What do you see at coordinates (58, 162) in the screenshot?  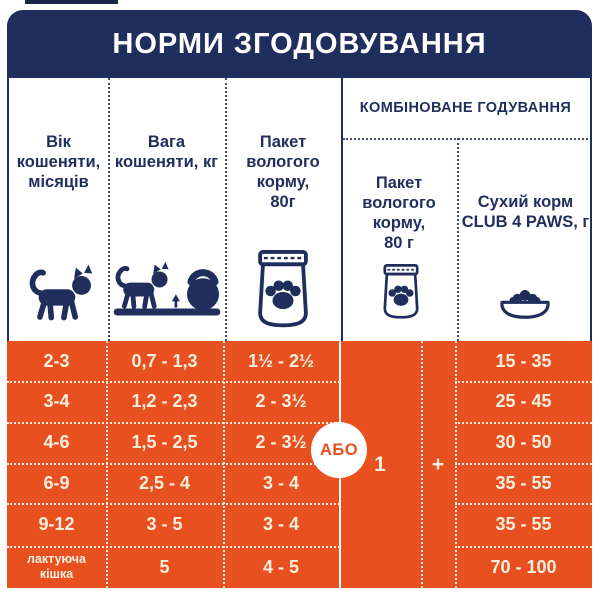 I see `column-header-age: Вік кошеняти, місяців` at bounding box center [58, 162].